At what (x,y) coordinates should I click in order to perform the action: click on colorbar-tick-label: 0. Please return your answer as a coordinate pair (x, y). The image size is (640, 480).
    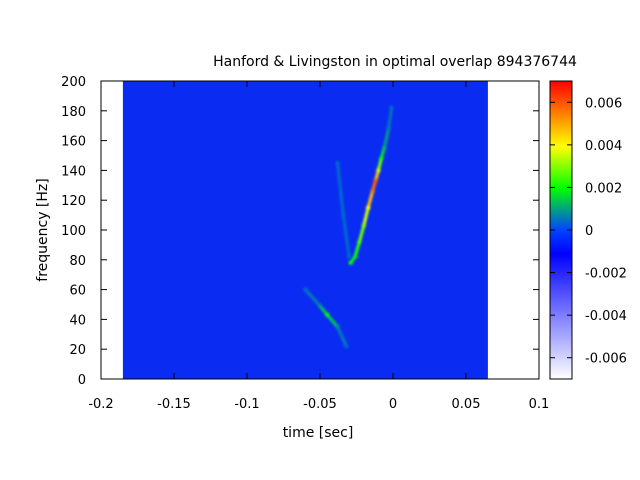
    Looking at the image, I should click on (589, 231).